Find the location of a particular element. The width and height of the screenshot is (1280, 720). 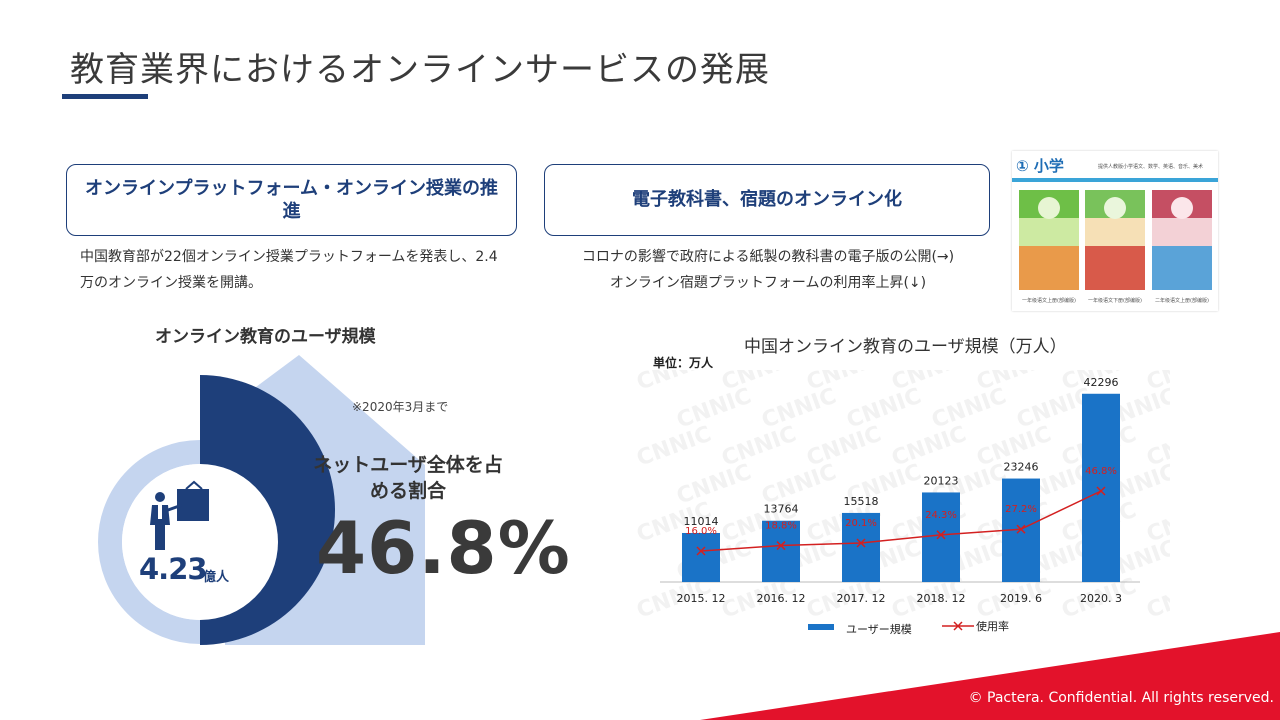

textbook-cover: 一年级语文上册(部编版) is located at coordinates (1049, 247).